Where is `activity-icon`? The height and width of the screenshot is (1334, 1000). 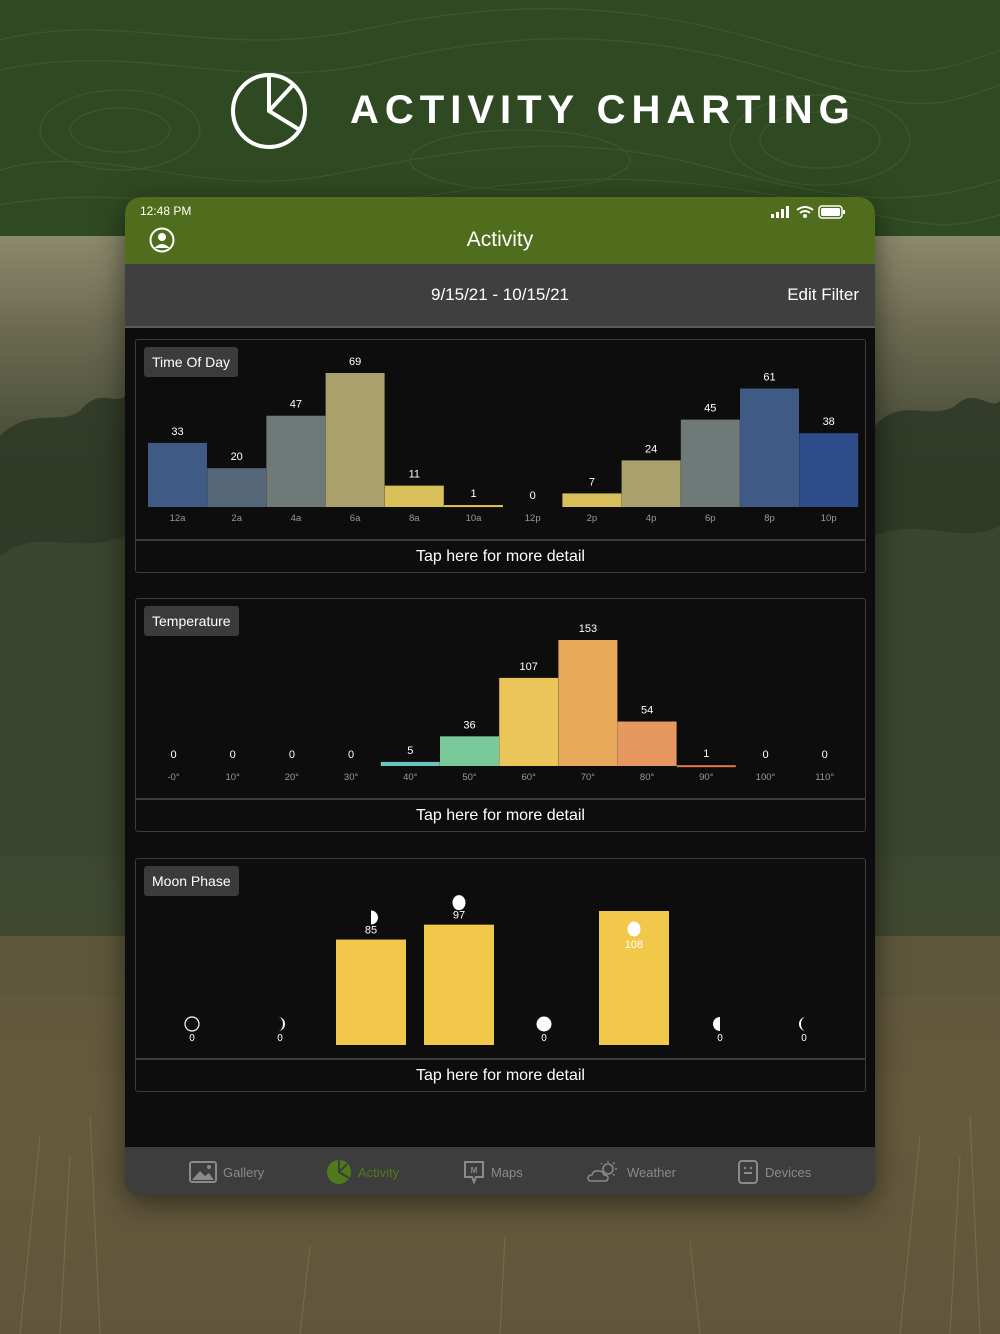 activity-icon is located at coordinates (339, 1172).